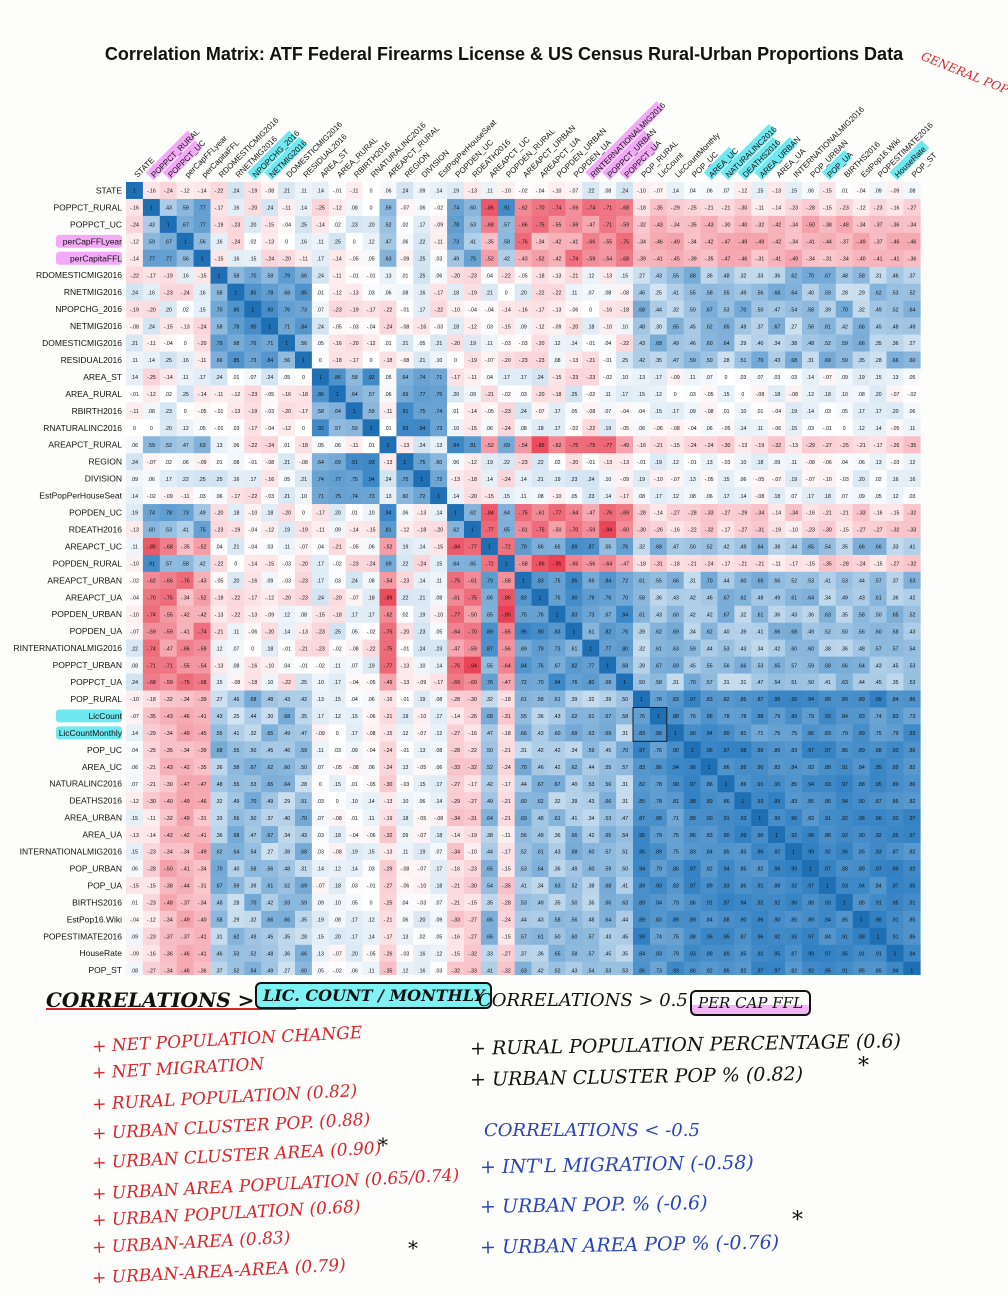 The image size is (1008, 1296). Describe the element at coordinates (810, 209) in the screenshot. I see `cell-value-label: -.28` at that location.